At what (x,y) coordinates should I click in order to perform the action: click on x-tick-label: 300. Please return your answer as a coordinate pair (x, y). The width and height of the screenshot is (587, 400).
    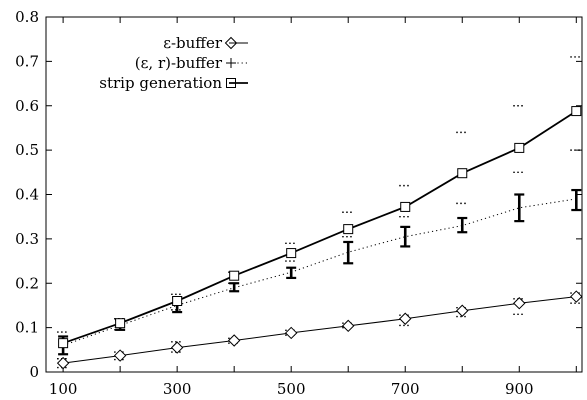
    Looking at the image, I should click on (177, 389).